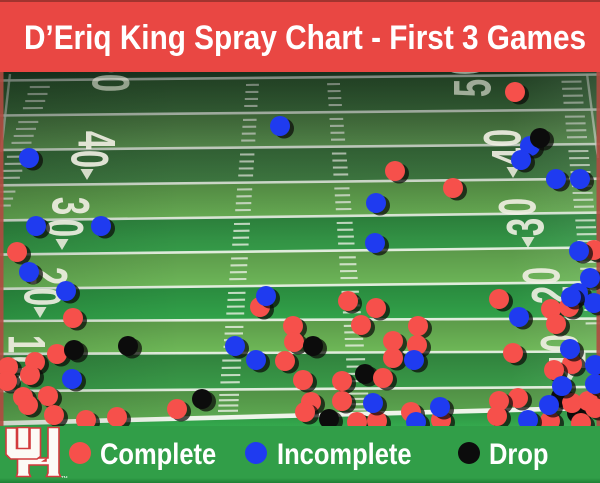  Describe the element at coordinates (27, 344) in the screenshot. I see `svg-text: 1` at that location.